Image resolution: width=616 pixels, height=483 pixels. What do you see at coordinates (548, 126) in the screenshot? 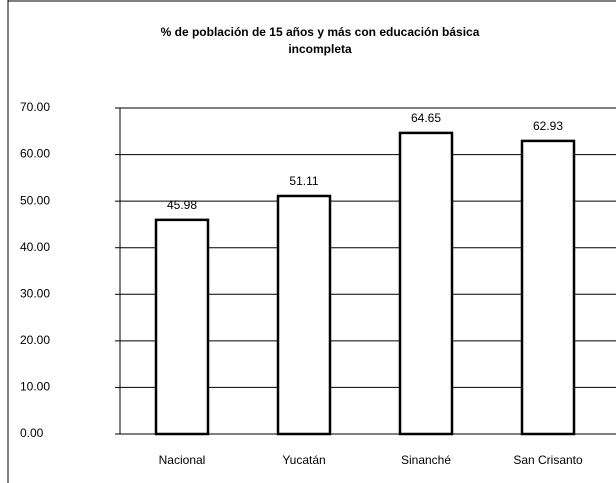
I see `data-label: 62.93` at bounding box center [548, 126].